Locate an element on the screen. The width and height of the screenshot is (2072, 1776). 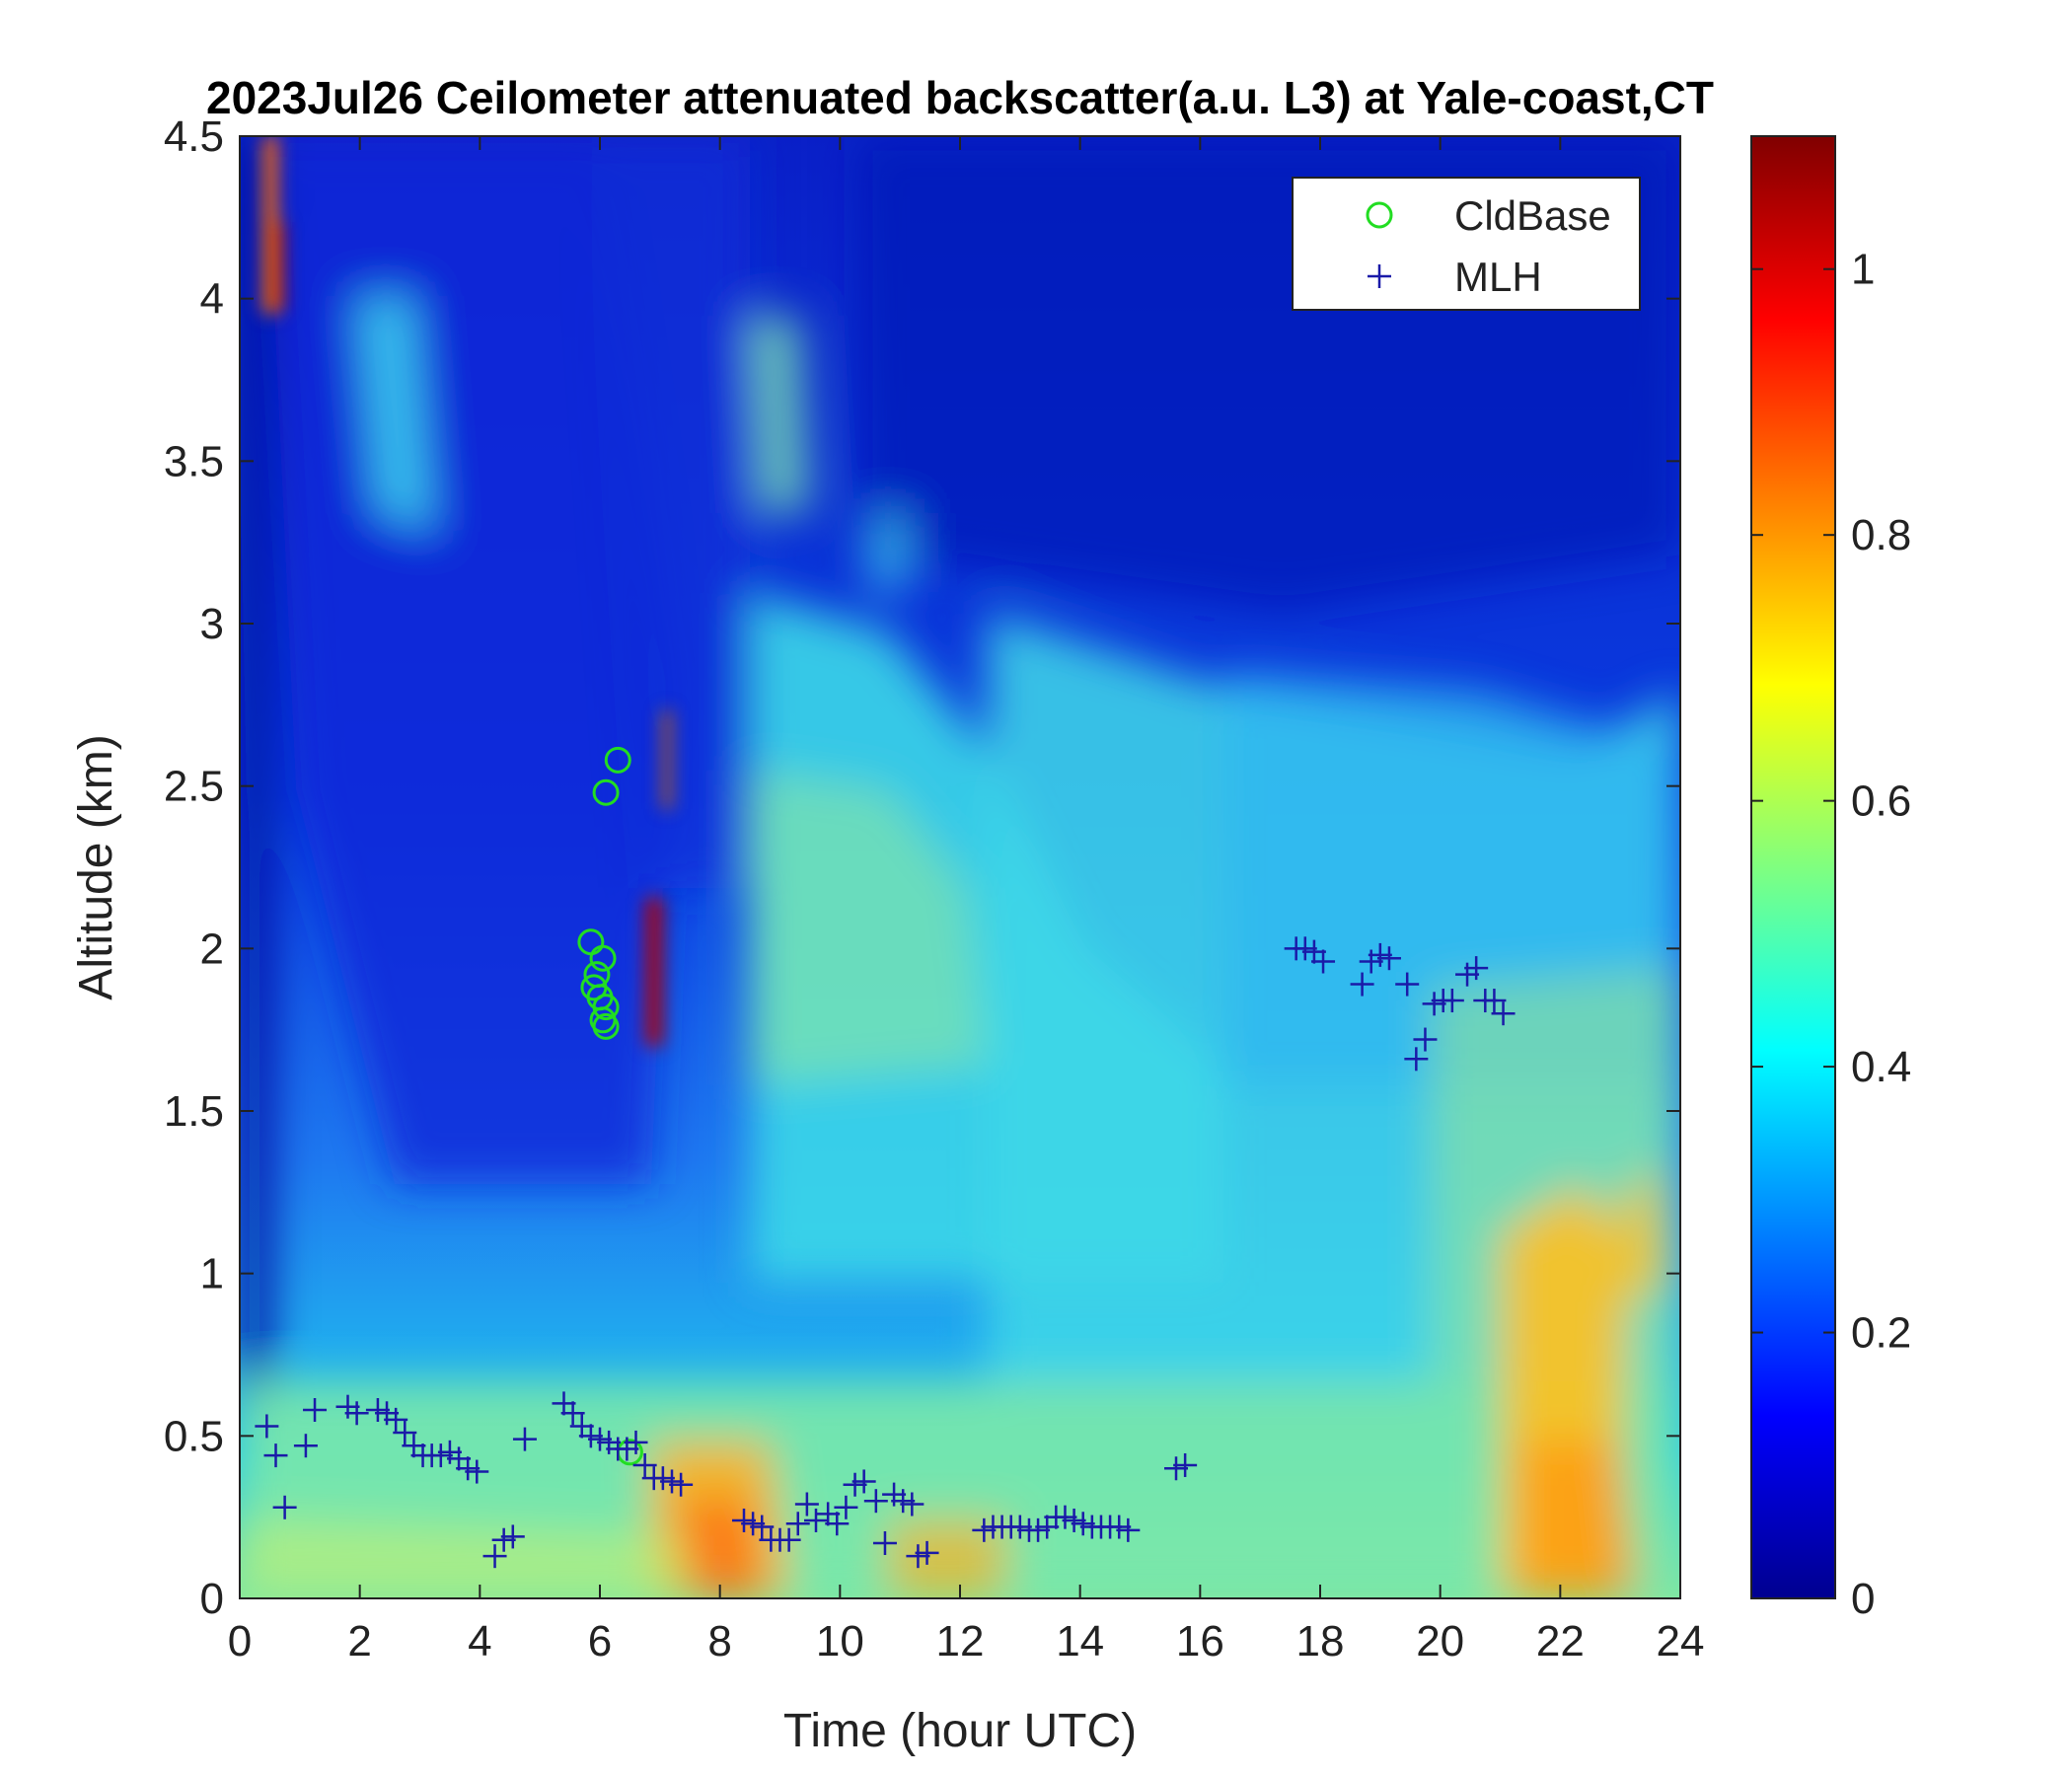
x-tick-label: 16 is located at coordinates (1200, 1641).